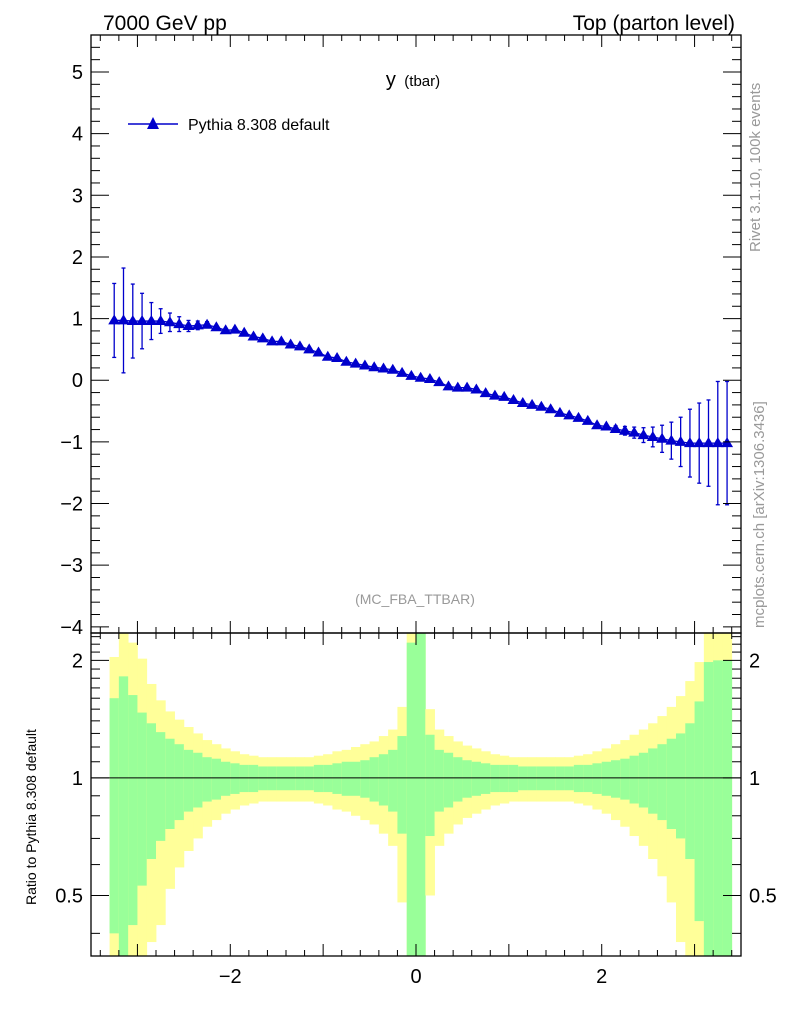 This screenshot has width=786, height=1024. What do you see at coordinates (153, 123) in the screenshot?
I see `legend-triangle-icon` at bounding box center [153, 123].